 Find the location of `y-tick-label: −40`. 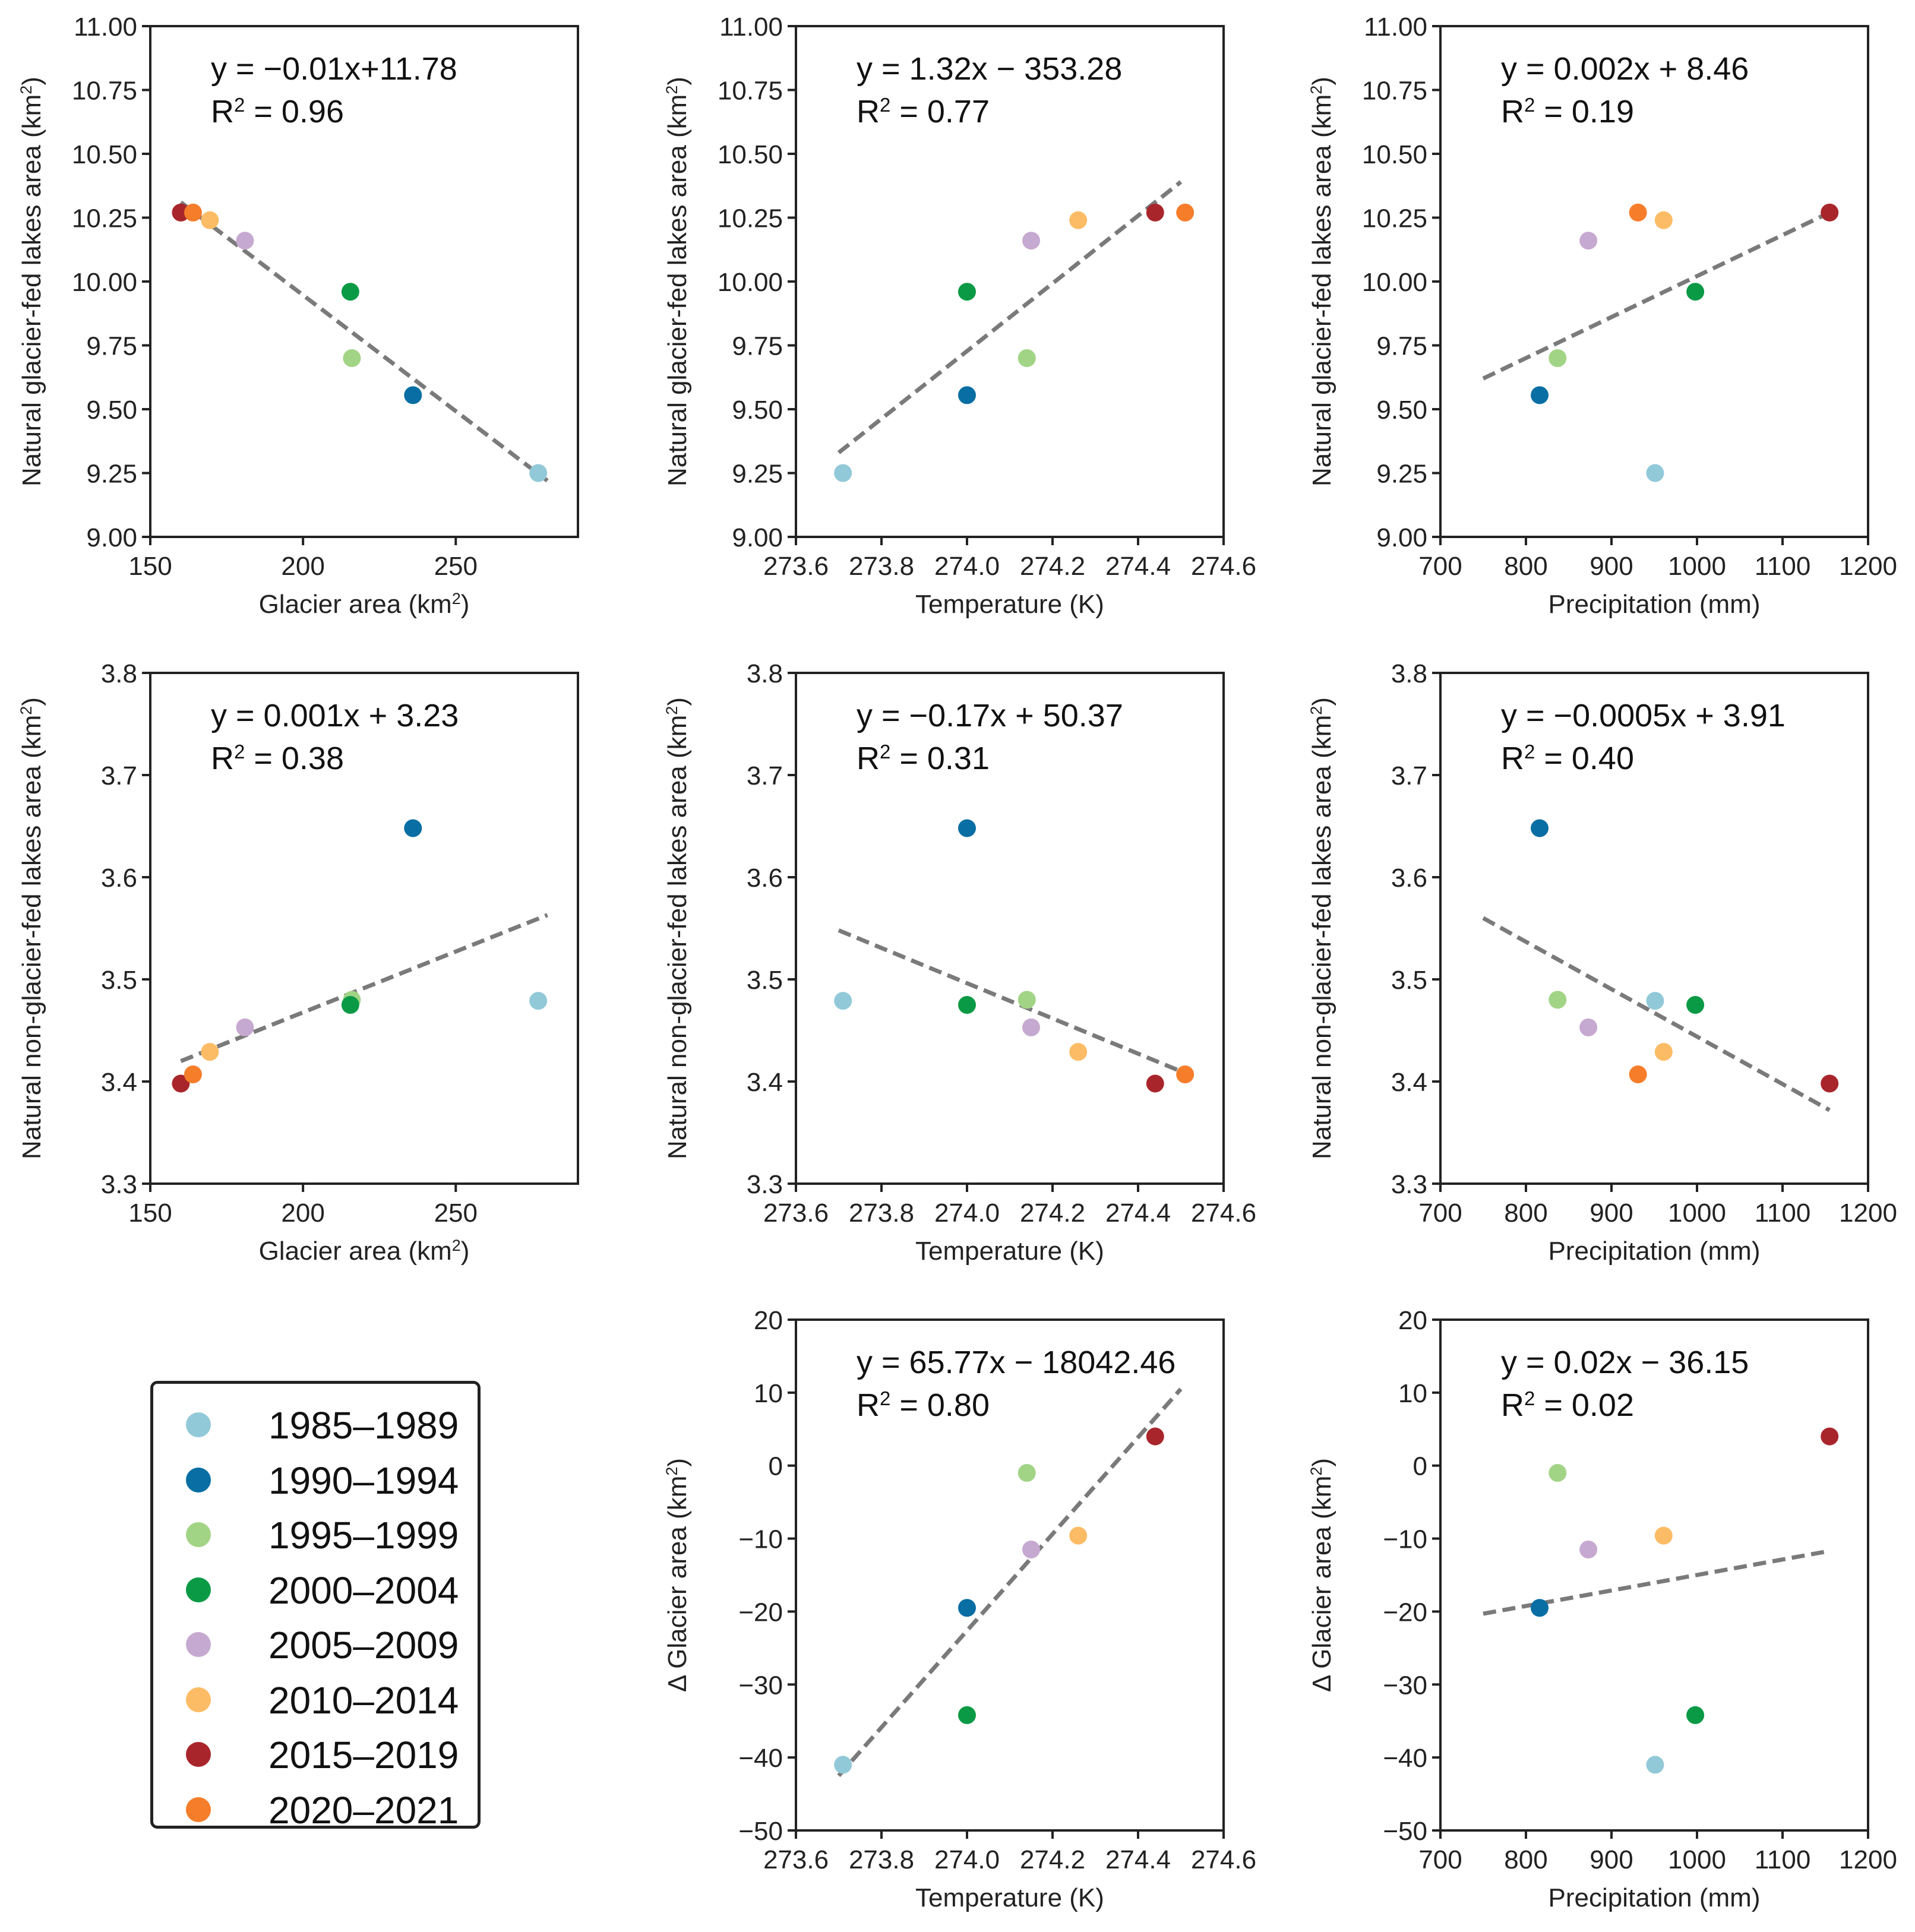

y-tick-label: −40 is located at coordinates (760, 1758).